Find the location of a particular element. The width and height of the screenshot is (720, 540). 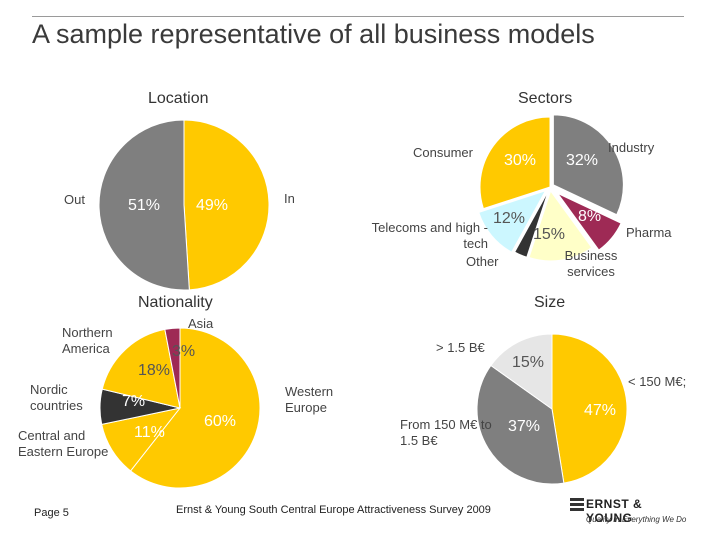

location-slice-in is located at coordinates (226, 205).